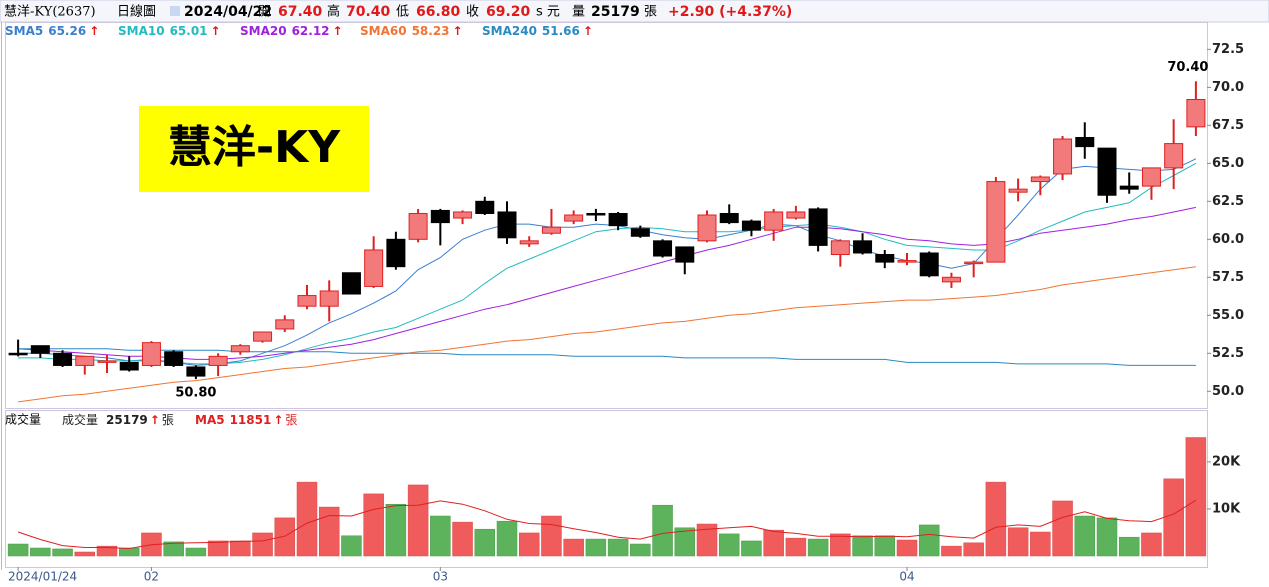  I want to click on y-tick-label: 67.5, so click(1228, 125).